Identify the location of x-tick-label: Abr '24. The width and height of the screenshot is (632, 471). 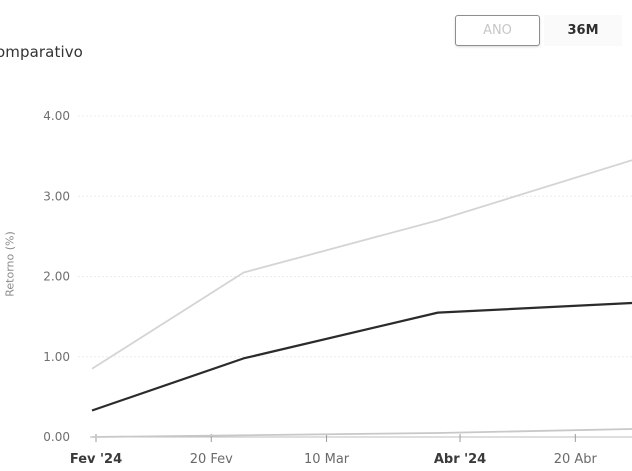
(460, 459).